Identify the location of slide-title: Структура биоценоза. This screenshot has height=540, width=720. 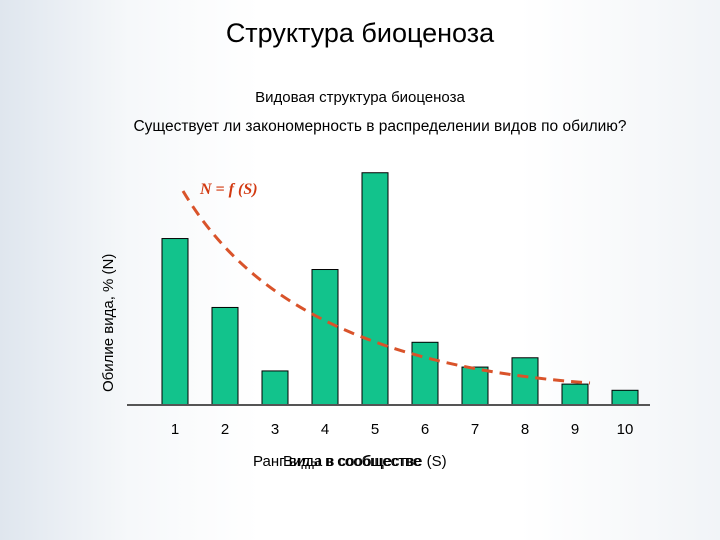
(360, 33).